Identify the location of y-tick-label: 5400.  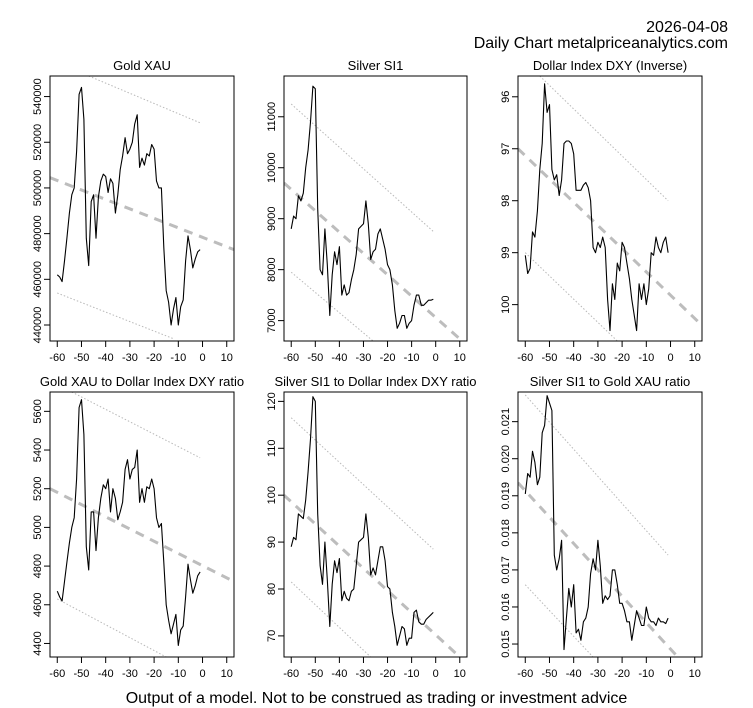
(38, 450).